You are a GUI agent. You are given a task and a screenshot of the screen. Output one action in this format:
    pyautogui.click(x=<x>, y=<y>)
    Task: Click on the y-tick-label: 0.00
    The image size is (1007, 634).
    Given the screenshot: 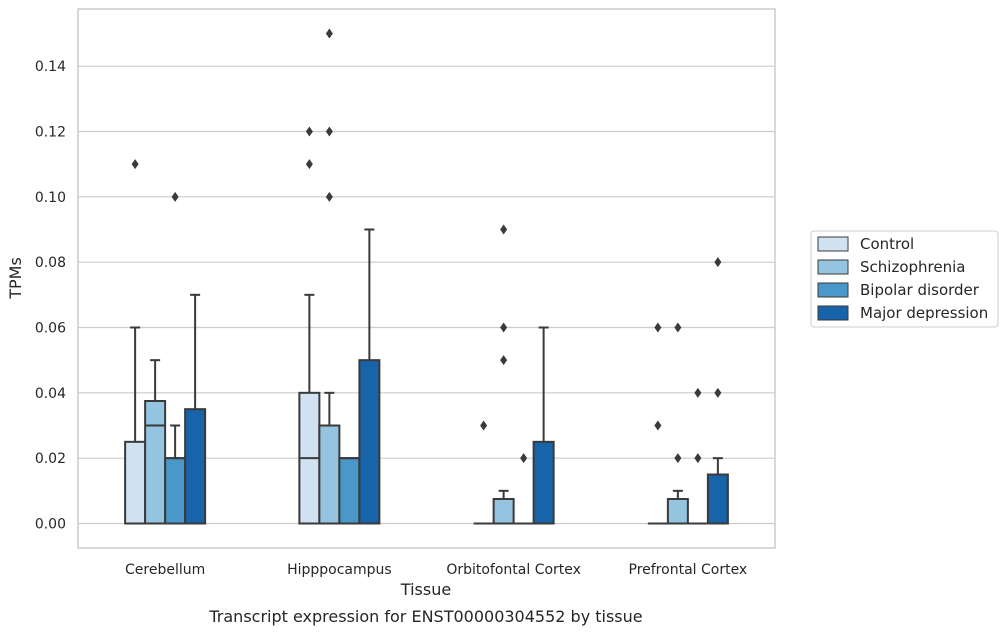 What is the action you would take?
    pyautogui.click(x=50, y=525)
    